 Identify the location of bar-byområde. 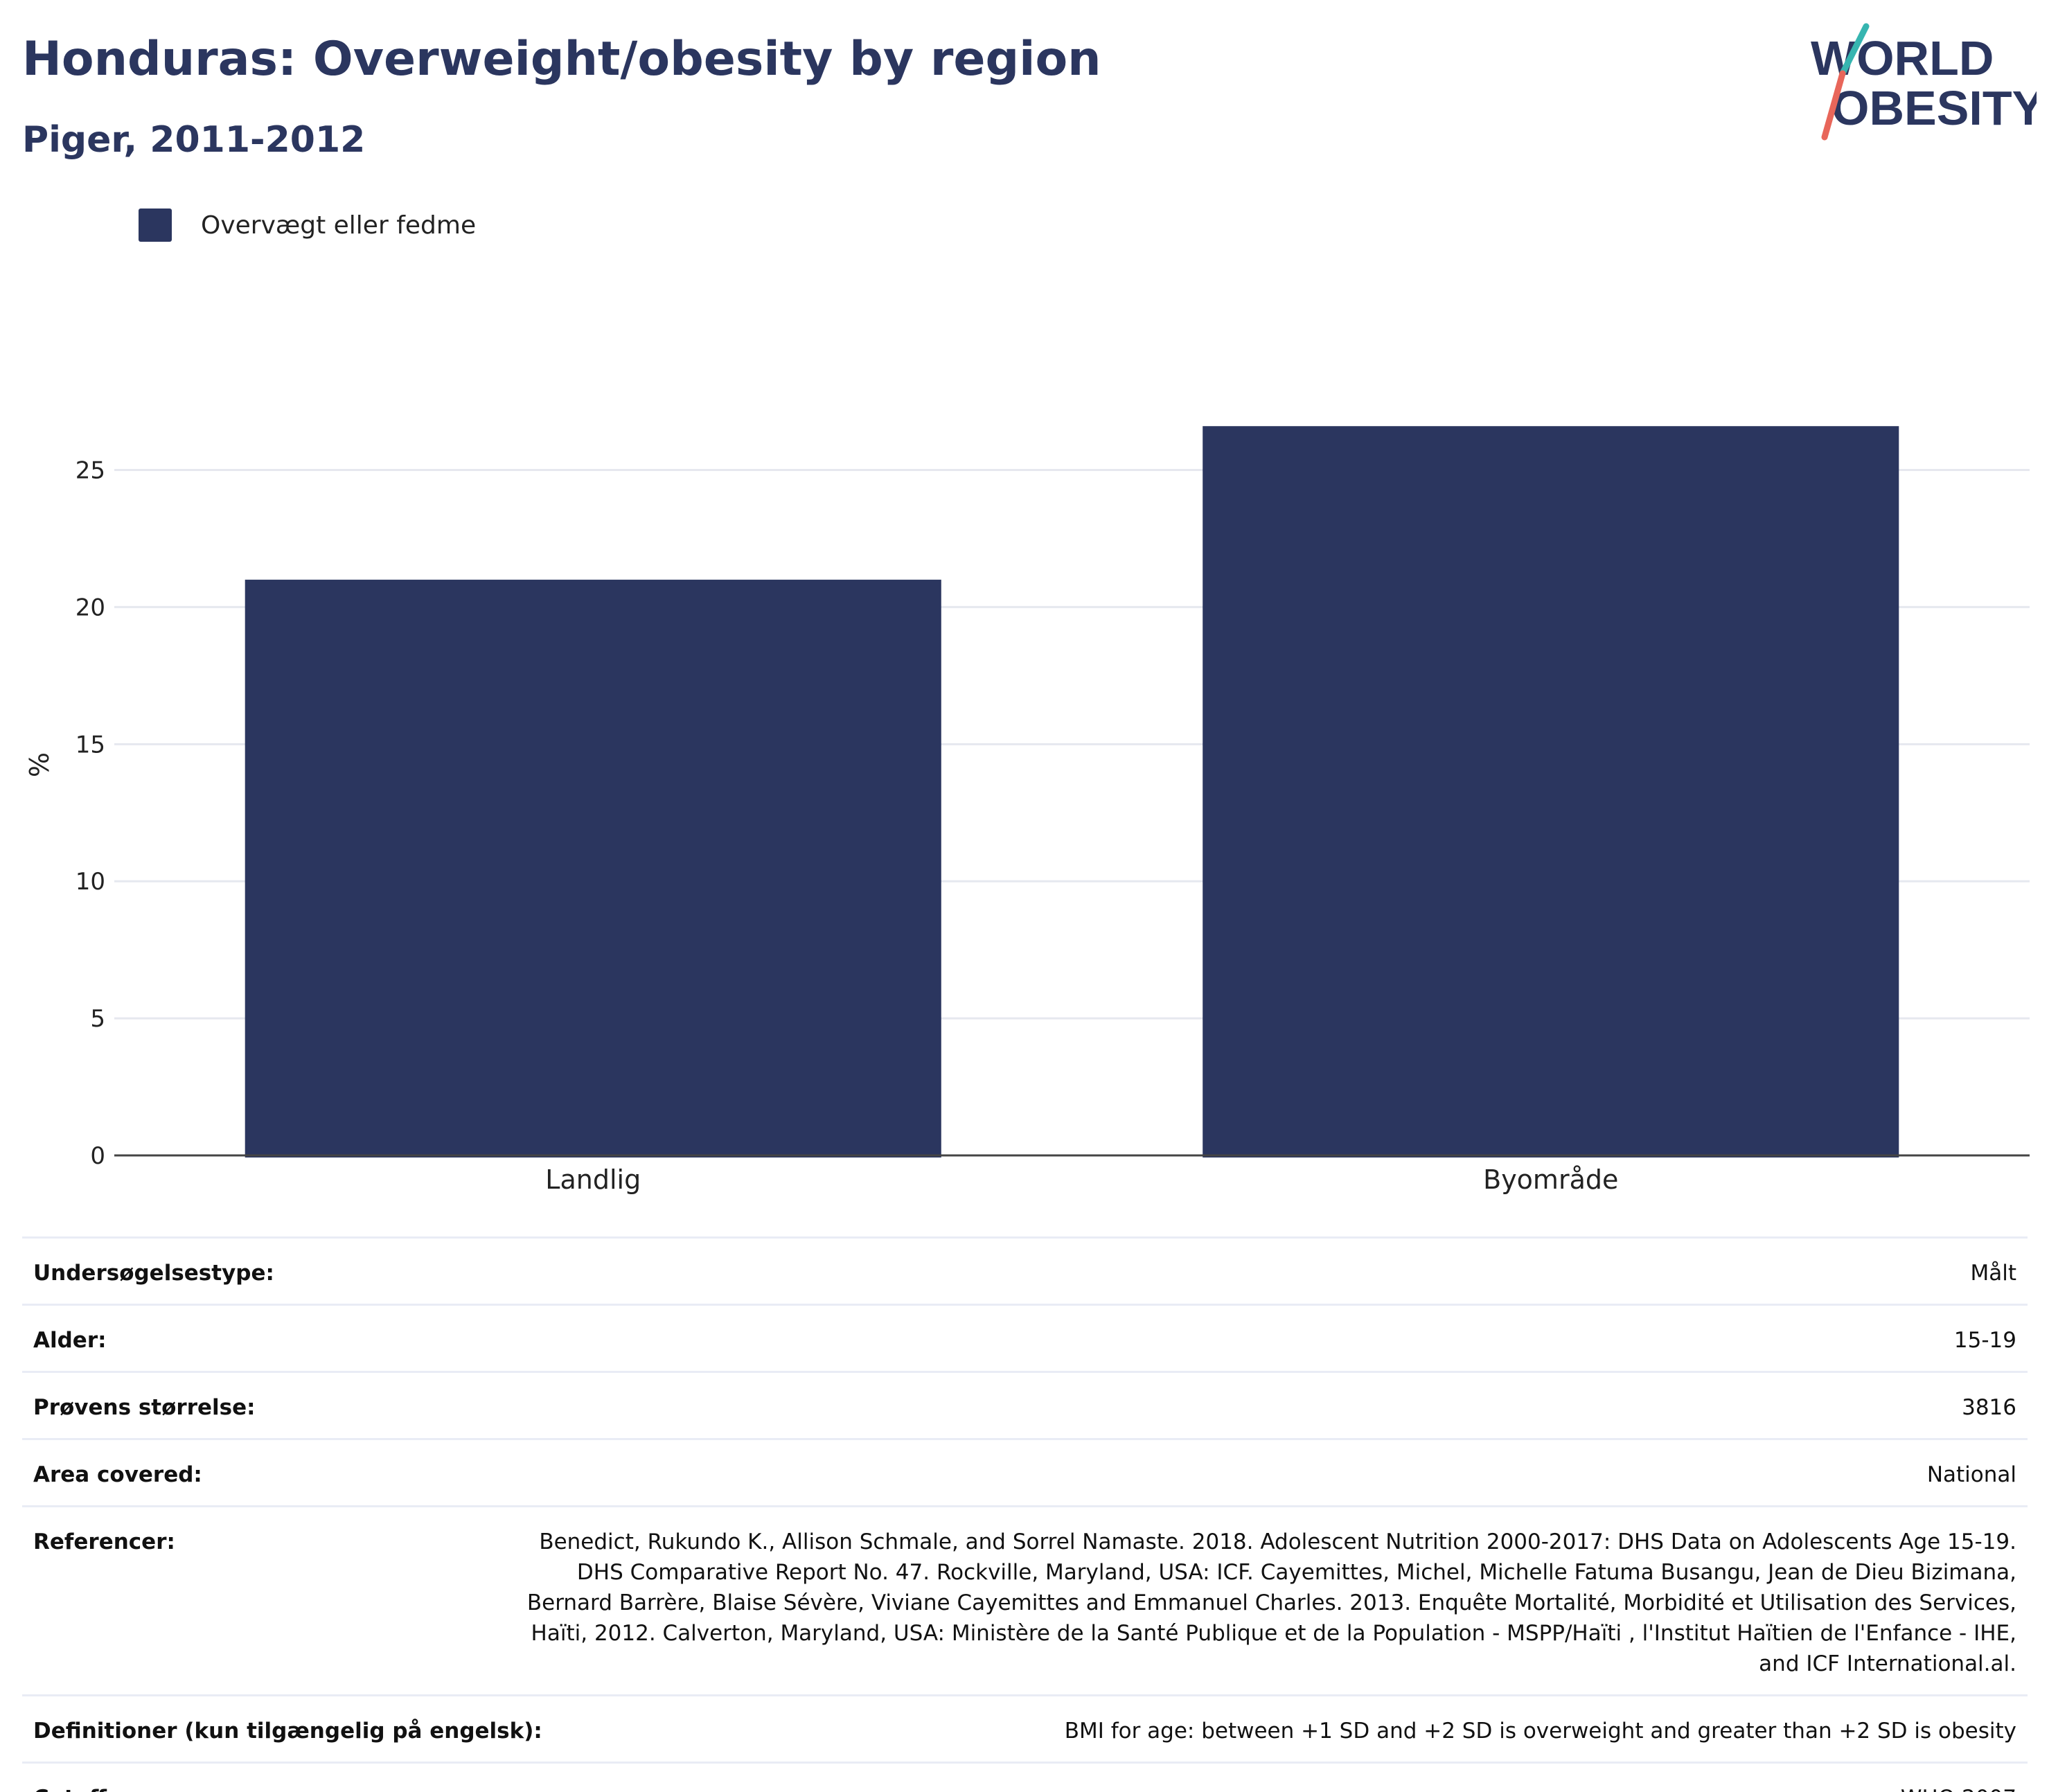
(1551, 792).